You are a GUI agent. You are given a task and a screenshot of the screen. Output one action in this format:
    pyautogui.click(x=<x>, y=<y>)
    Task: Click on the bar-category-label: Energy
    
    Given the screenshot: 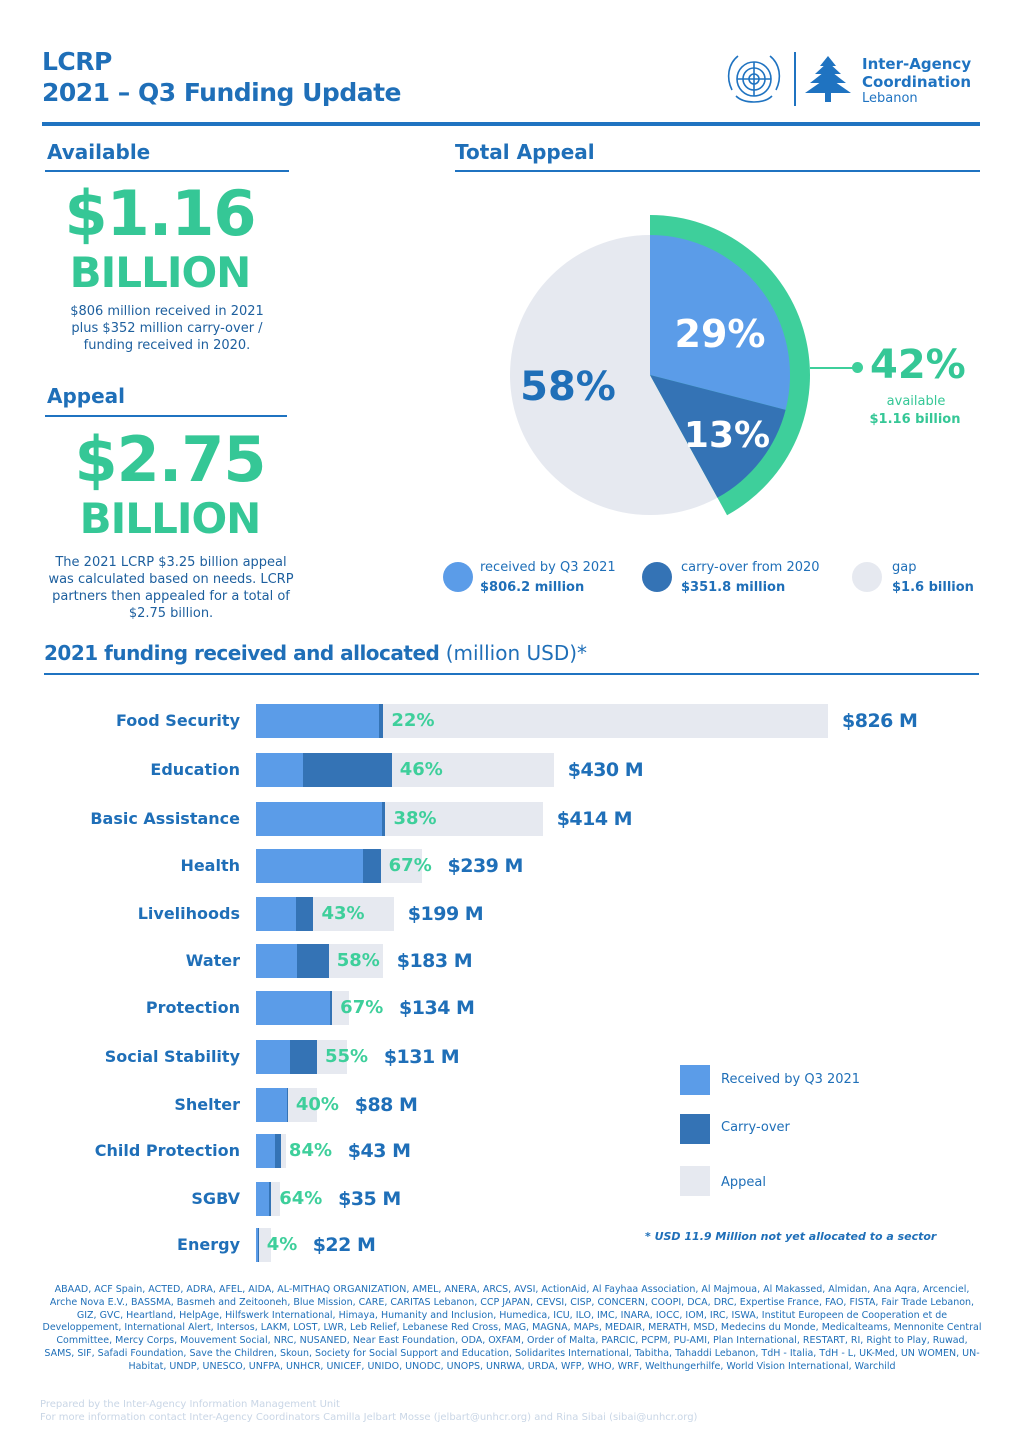 What is the action you would take?
    pyautogui.click(x=208, y=1244)
    